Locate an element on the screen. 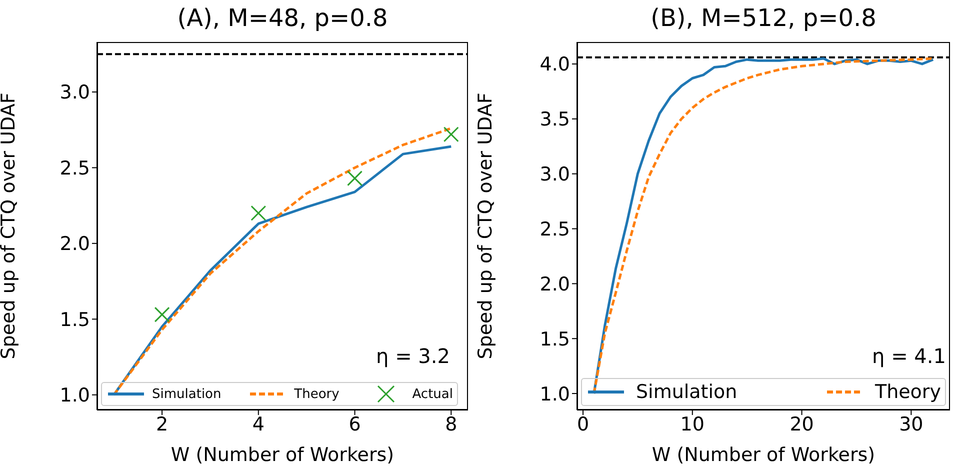 This screenshot has width=954, height=475. annotation: η = 3.2 is located at coordinates (413, 356).